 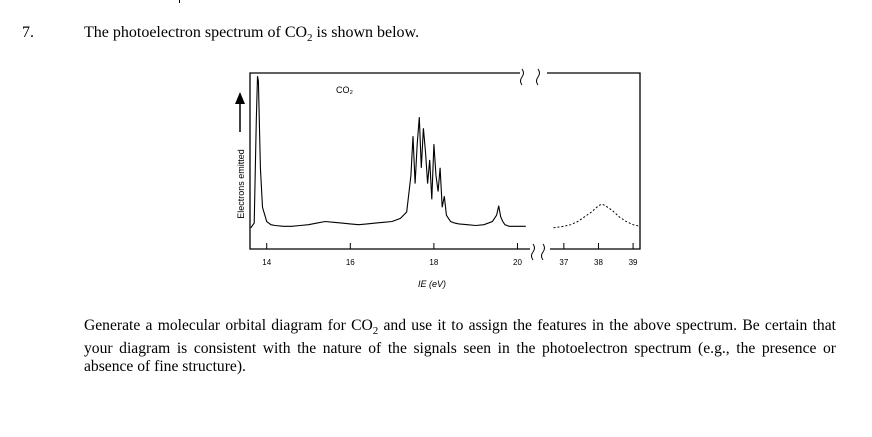 What do you see at coordinates (28, 32) in the screenshot?
I see `question-number: 7.` at bounding box center [28, 32].